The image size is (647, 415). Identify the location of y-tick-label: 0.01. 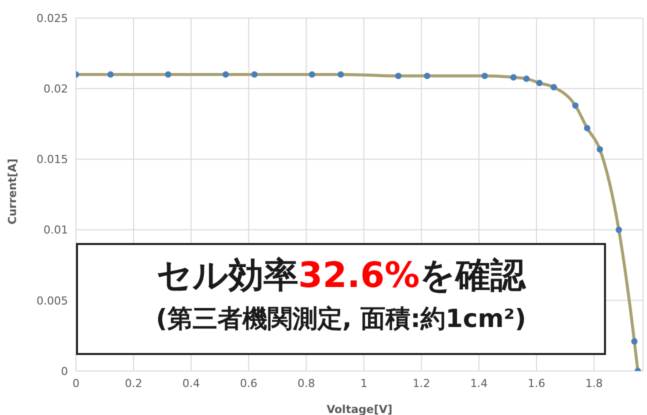
(56, 230).